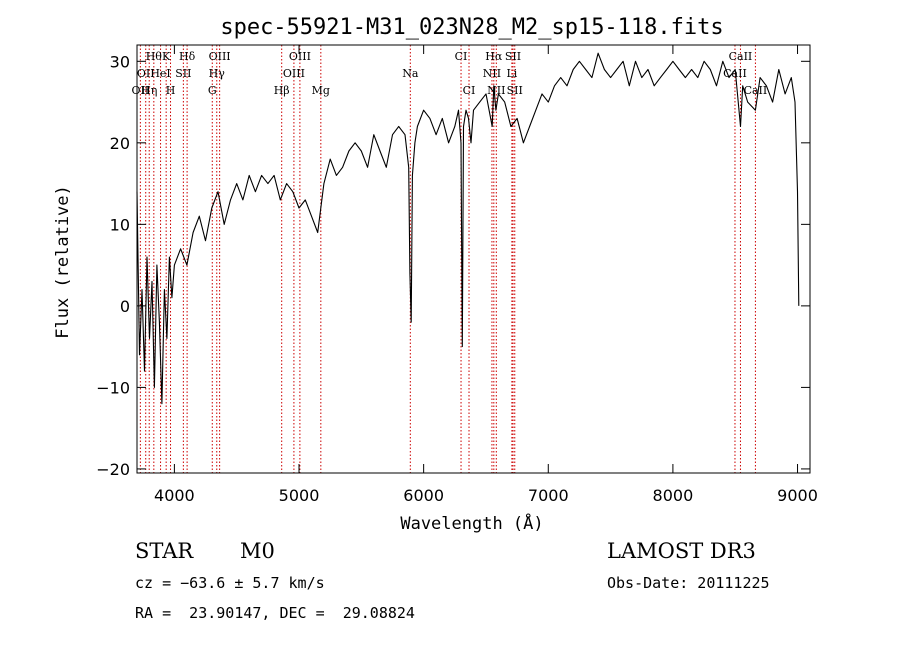 The image size is (900, 649). Describe the element at coordinates (741, 56) in the screenshot. I see `line-label-26: CaII` at that location.